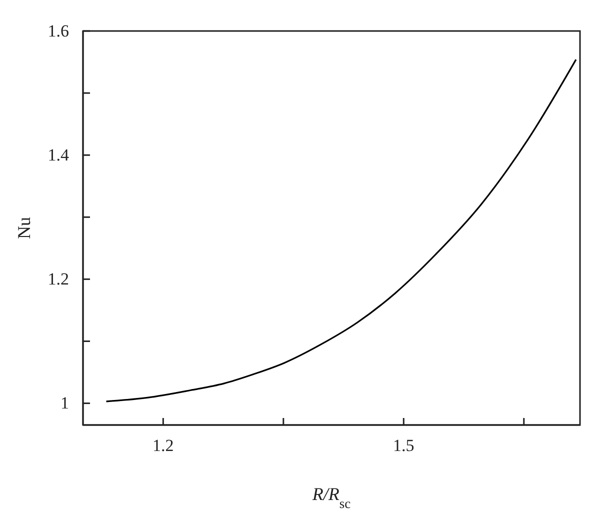 The height and width of the screenshot is (514, 600). I want to click on y-tick-label: 1.4, so click(59, 155).